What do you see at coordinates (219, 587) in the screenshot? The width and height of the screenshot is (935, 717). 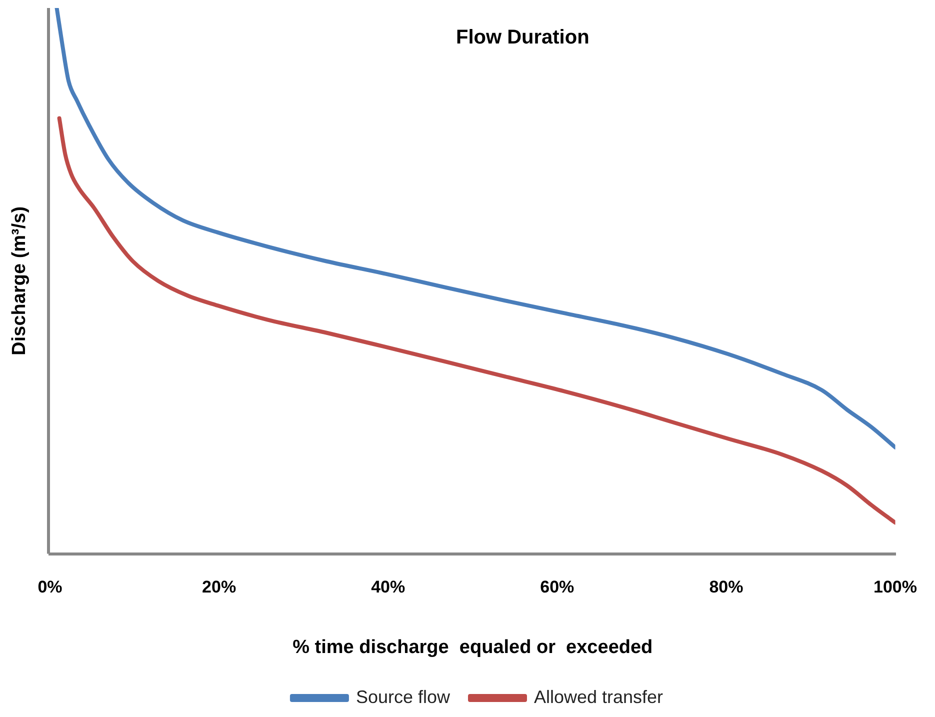 I see `x-tick-label: 20%` at bounding box center [219, 587].